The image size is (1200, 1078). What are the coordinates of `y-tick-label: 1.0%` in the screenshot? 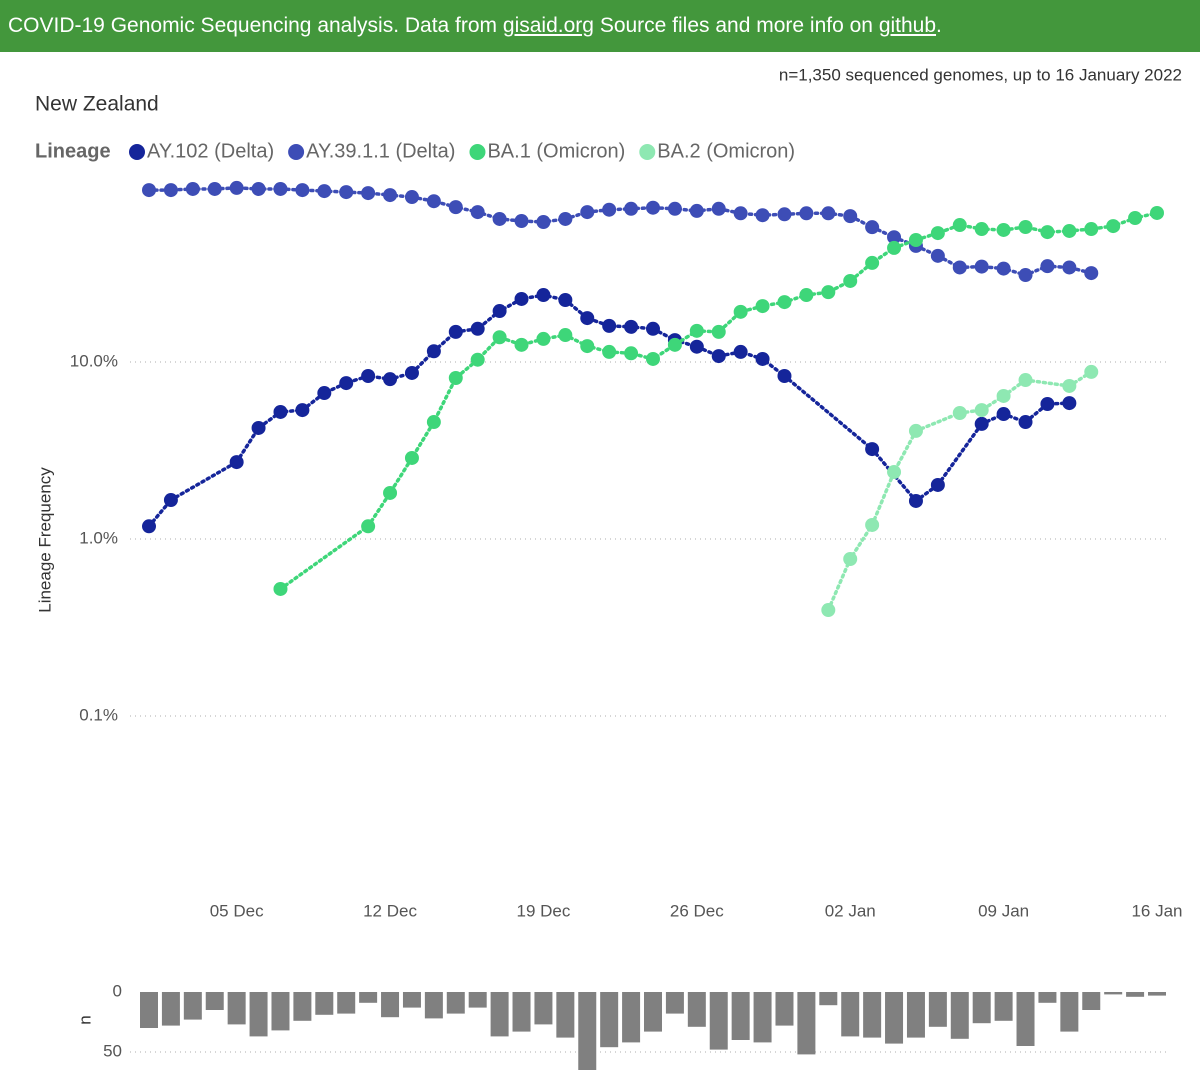 It's located at (98, 537).